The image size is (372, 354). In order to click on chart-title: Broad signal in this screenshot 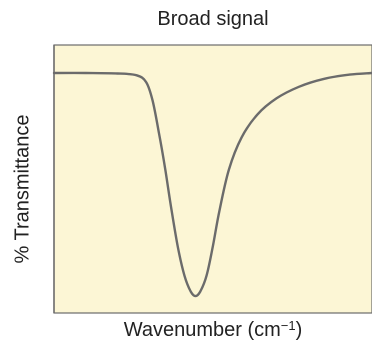, I will do `click(213, 19)`.